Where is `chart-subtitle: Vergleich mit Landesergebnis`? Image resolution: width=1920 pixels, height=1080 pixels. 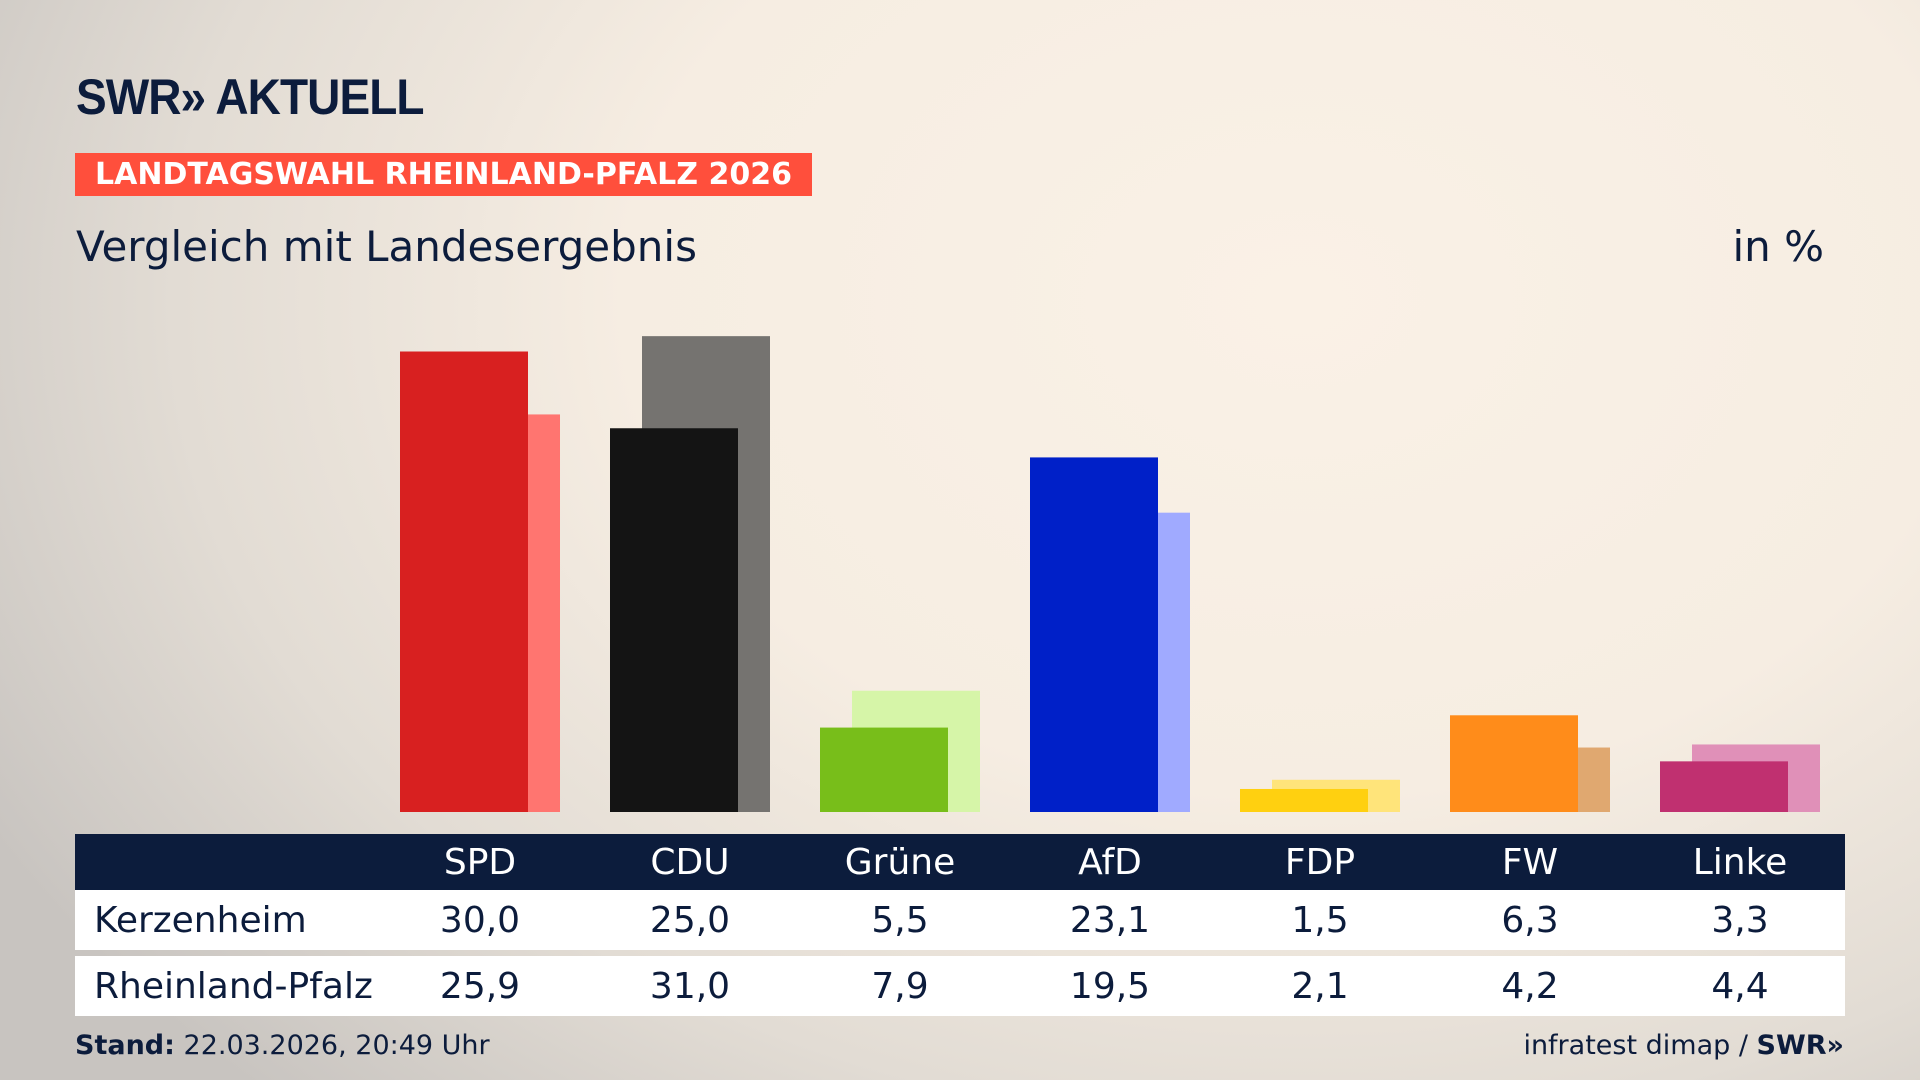 chart-subtitle: Vergleich mit Landesergebnis is located at coordinates (386, 246).